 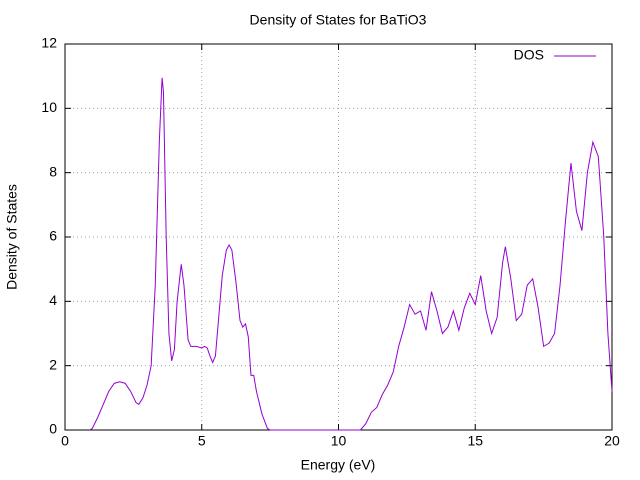 I want to click on y-tick-label: 2, so click(x=53, y=364).